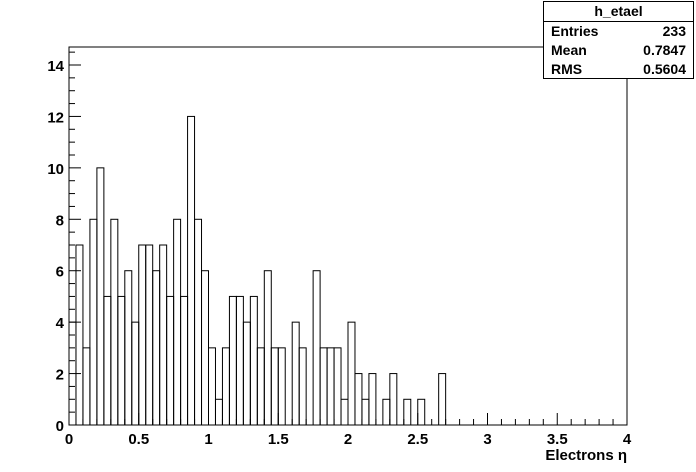 This screenshot has height=472, width=696. I want to click on stats-row-rms: RMS 0.5604, so click(618, 69).